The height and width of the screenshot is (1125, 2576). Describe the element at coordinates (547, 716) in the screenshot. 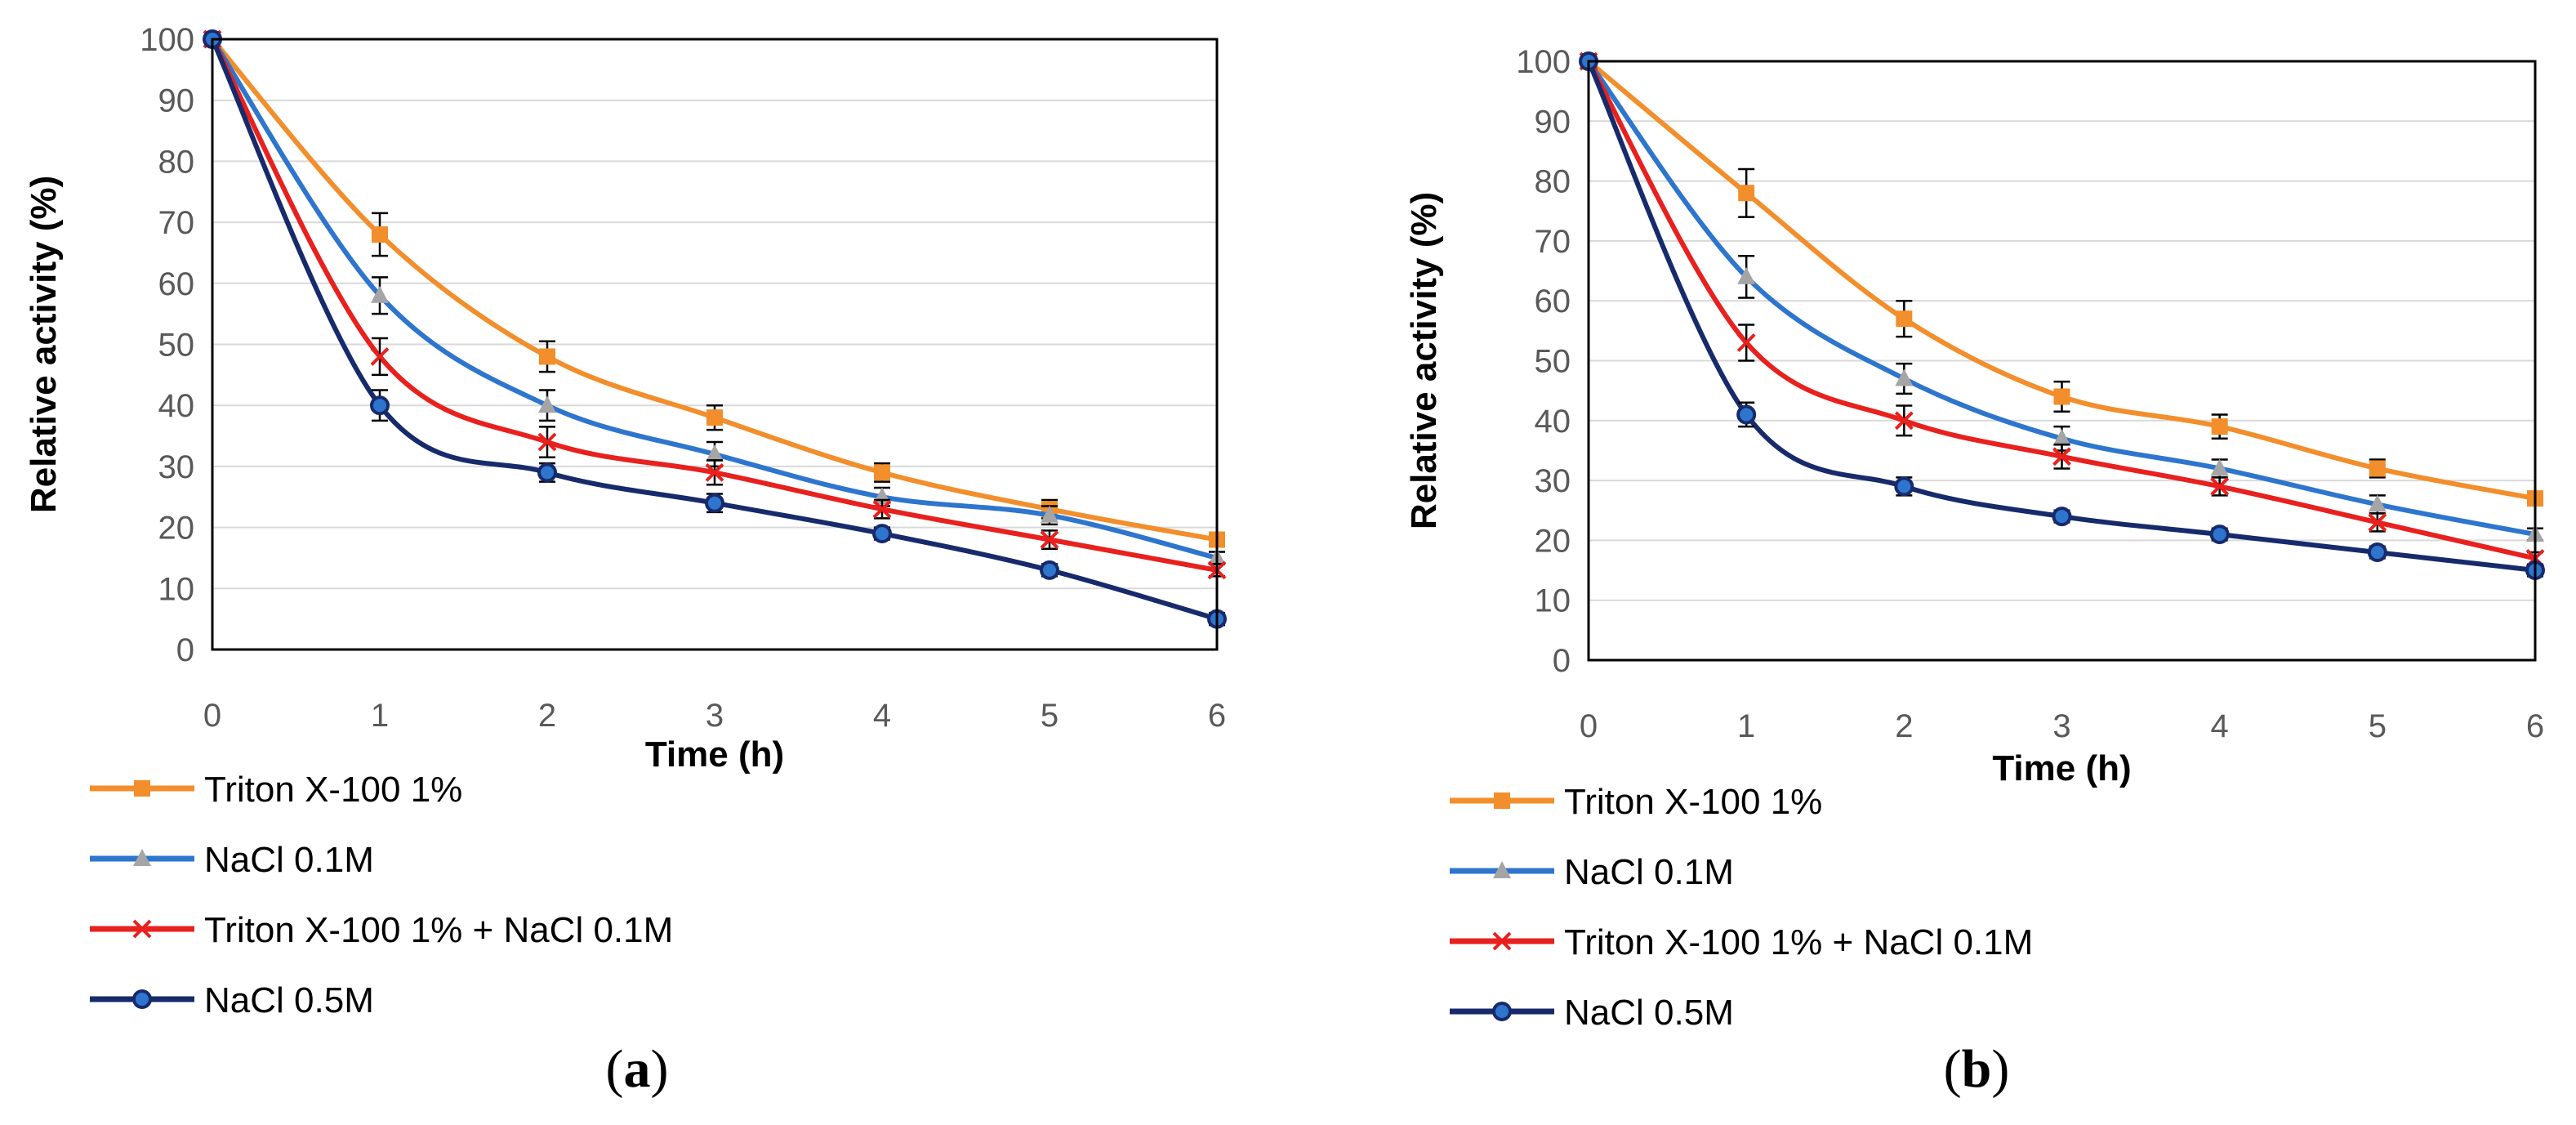

I see `x-tick-label: 2` at that location.